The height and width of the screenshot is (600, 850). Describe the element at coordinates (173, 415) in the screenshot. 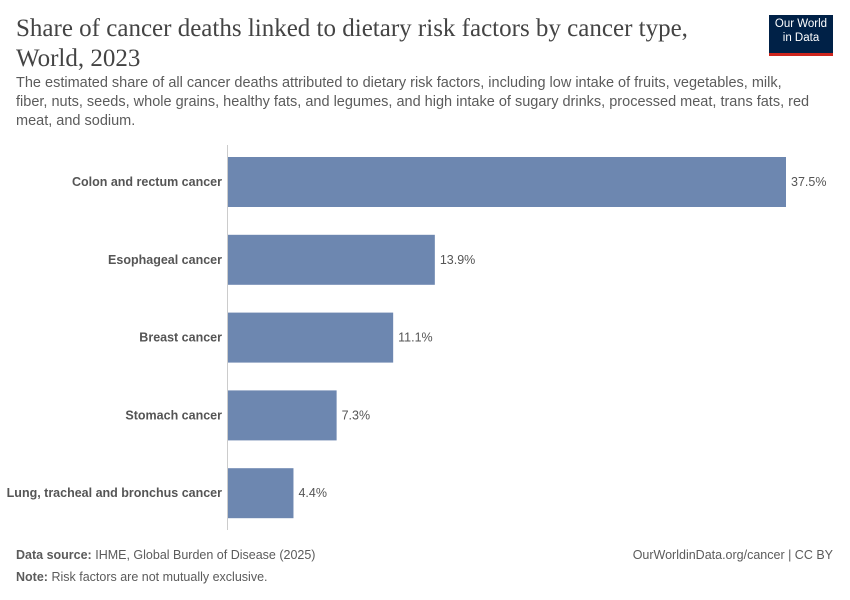

I see `category-label: Stomach cancer` at that location.